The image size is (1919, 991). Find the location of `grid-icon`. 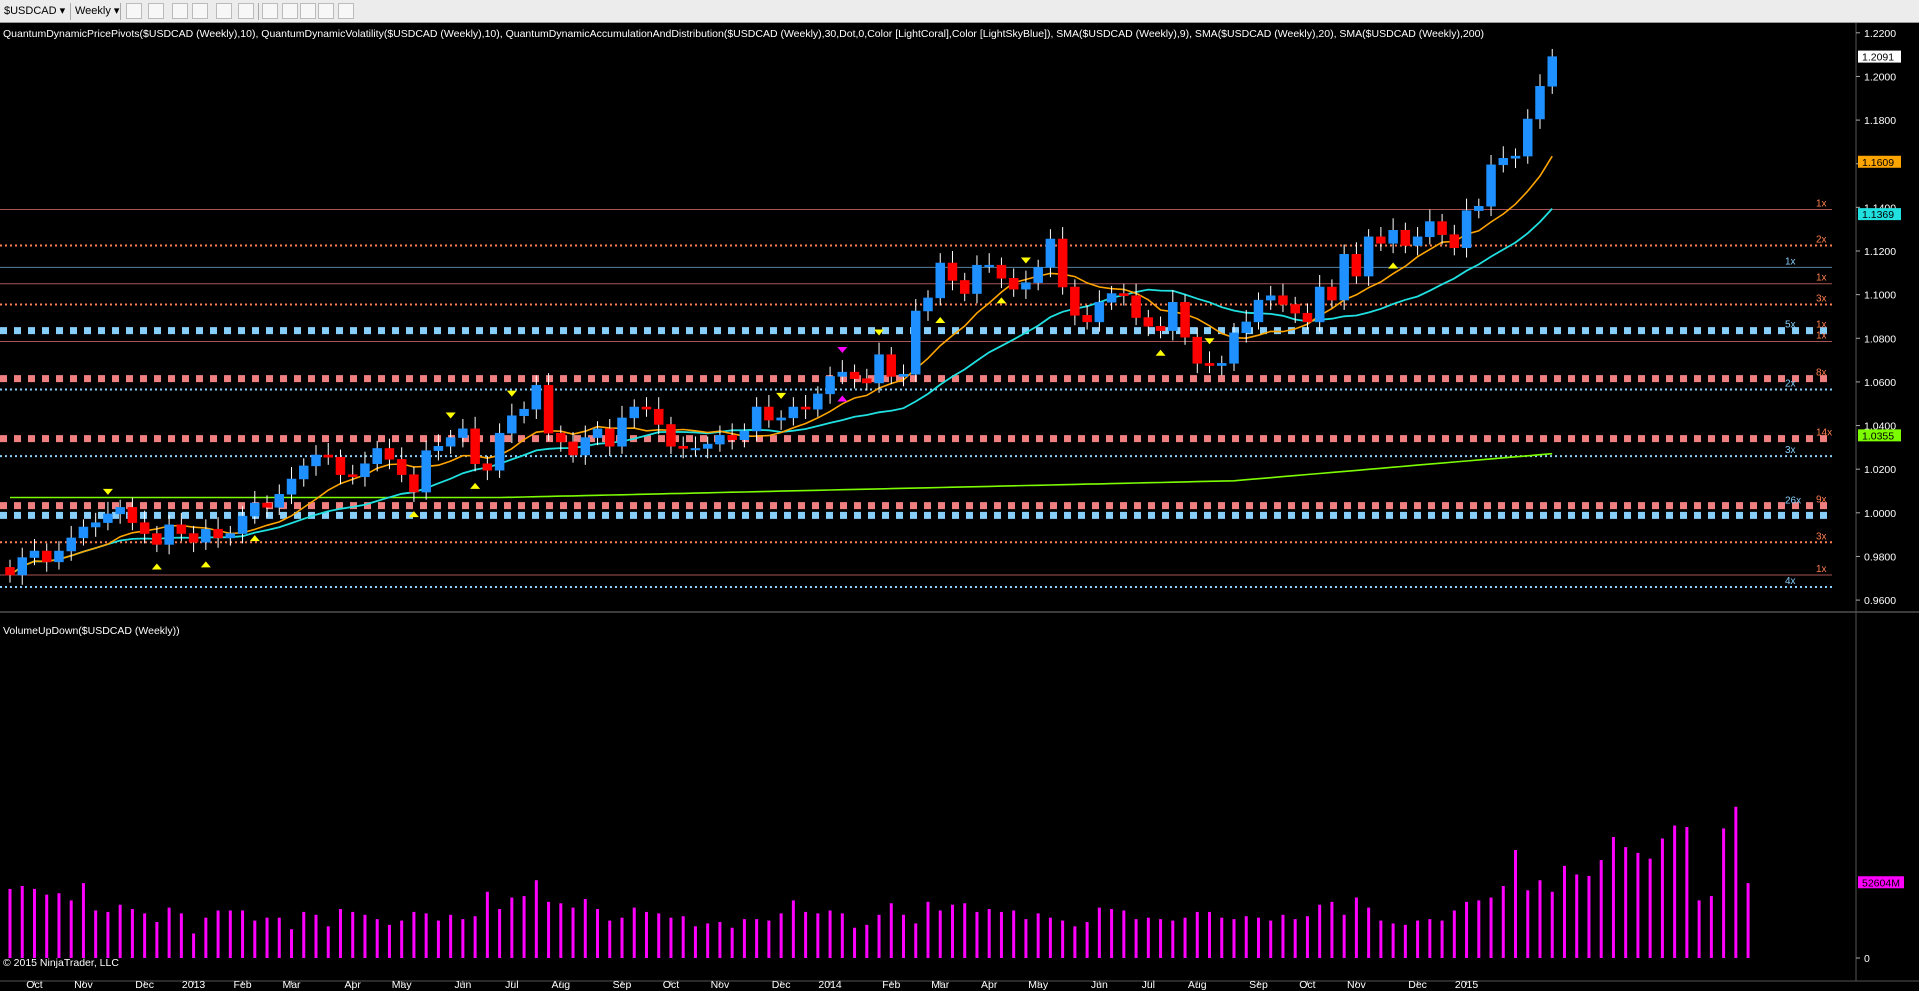

grid-icon is located at coordinates (346, 11).